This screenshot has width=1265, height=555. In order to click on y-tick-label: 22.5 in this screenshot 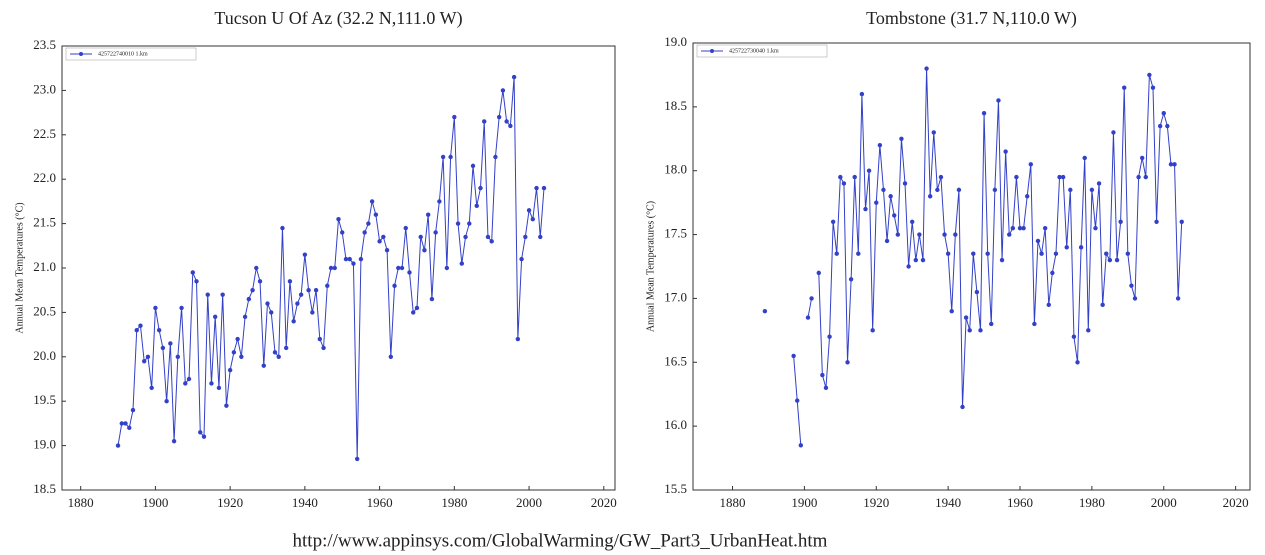, I will do `click(44, 133)`.